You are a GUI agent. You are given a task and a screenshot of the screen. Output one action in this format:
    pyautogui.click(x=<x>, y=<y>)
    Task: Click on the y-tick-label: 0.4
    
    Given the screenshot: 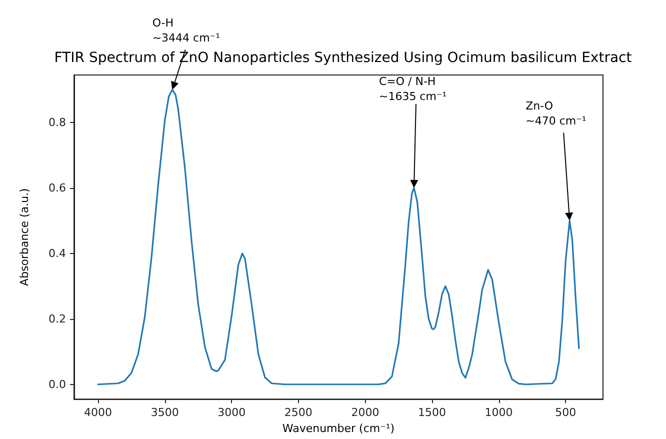 What is the action you would take?
    pyautogui.click(x=57, y=253)
    